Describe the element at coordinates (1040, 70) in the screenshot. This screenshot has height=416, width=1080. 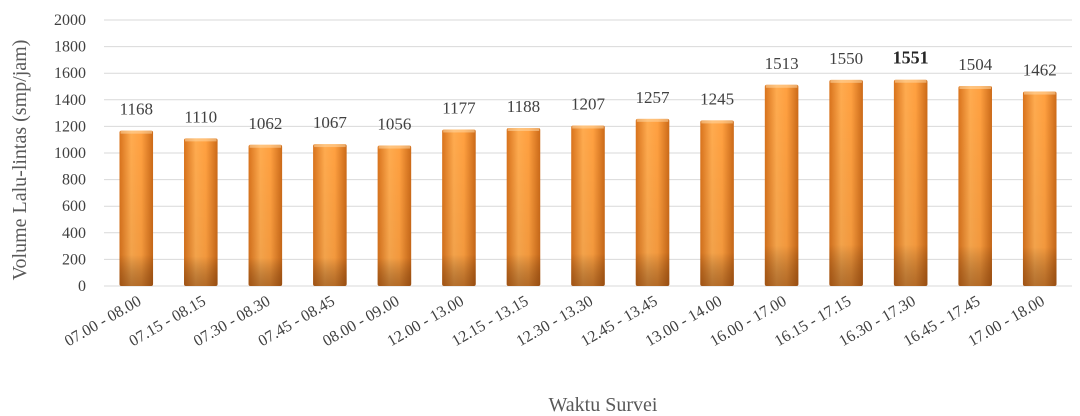
I see `data-label: 1462` at that location.